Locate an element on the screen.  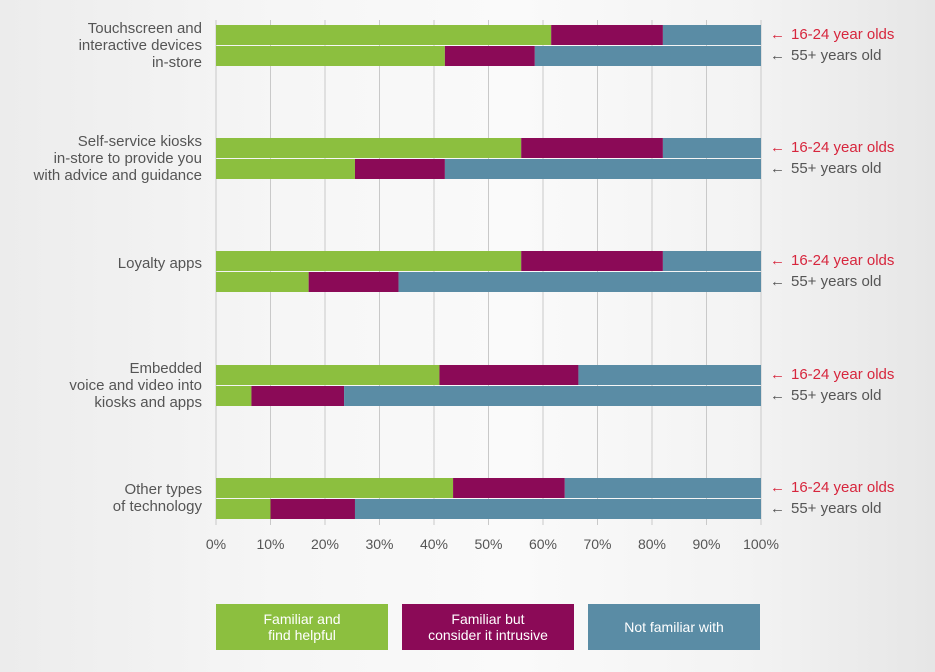
category-label-line: Embedded is located at coordinates (165, 368).